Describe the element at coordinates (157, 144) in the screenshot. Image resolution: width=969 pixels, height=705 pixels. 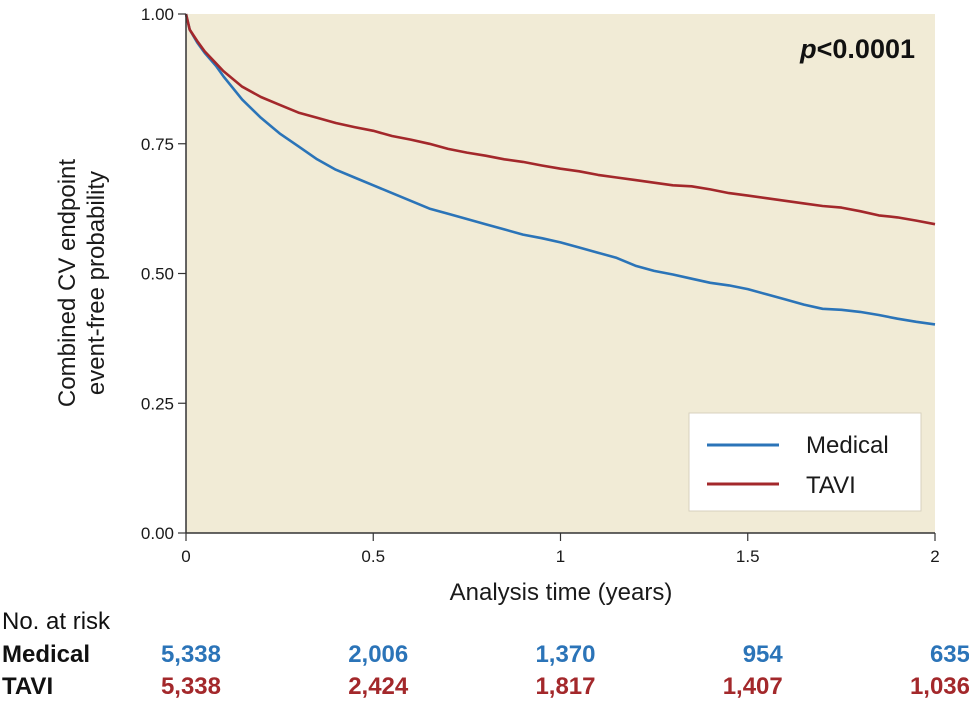
I see `y-tick-label: 0.75` at that location.